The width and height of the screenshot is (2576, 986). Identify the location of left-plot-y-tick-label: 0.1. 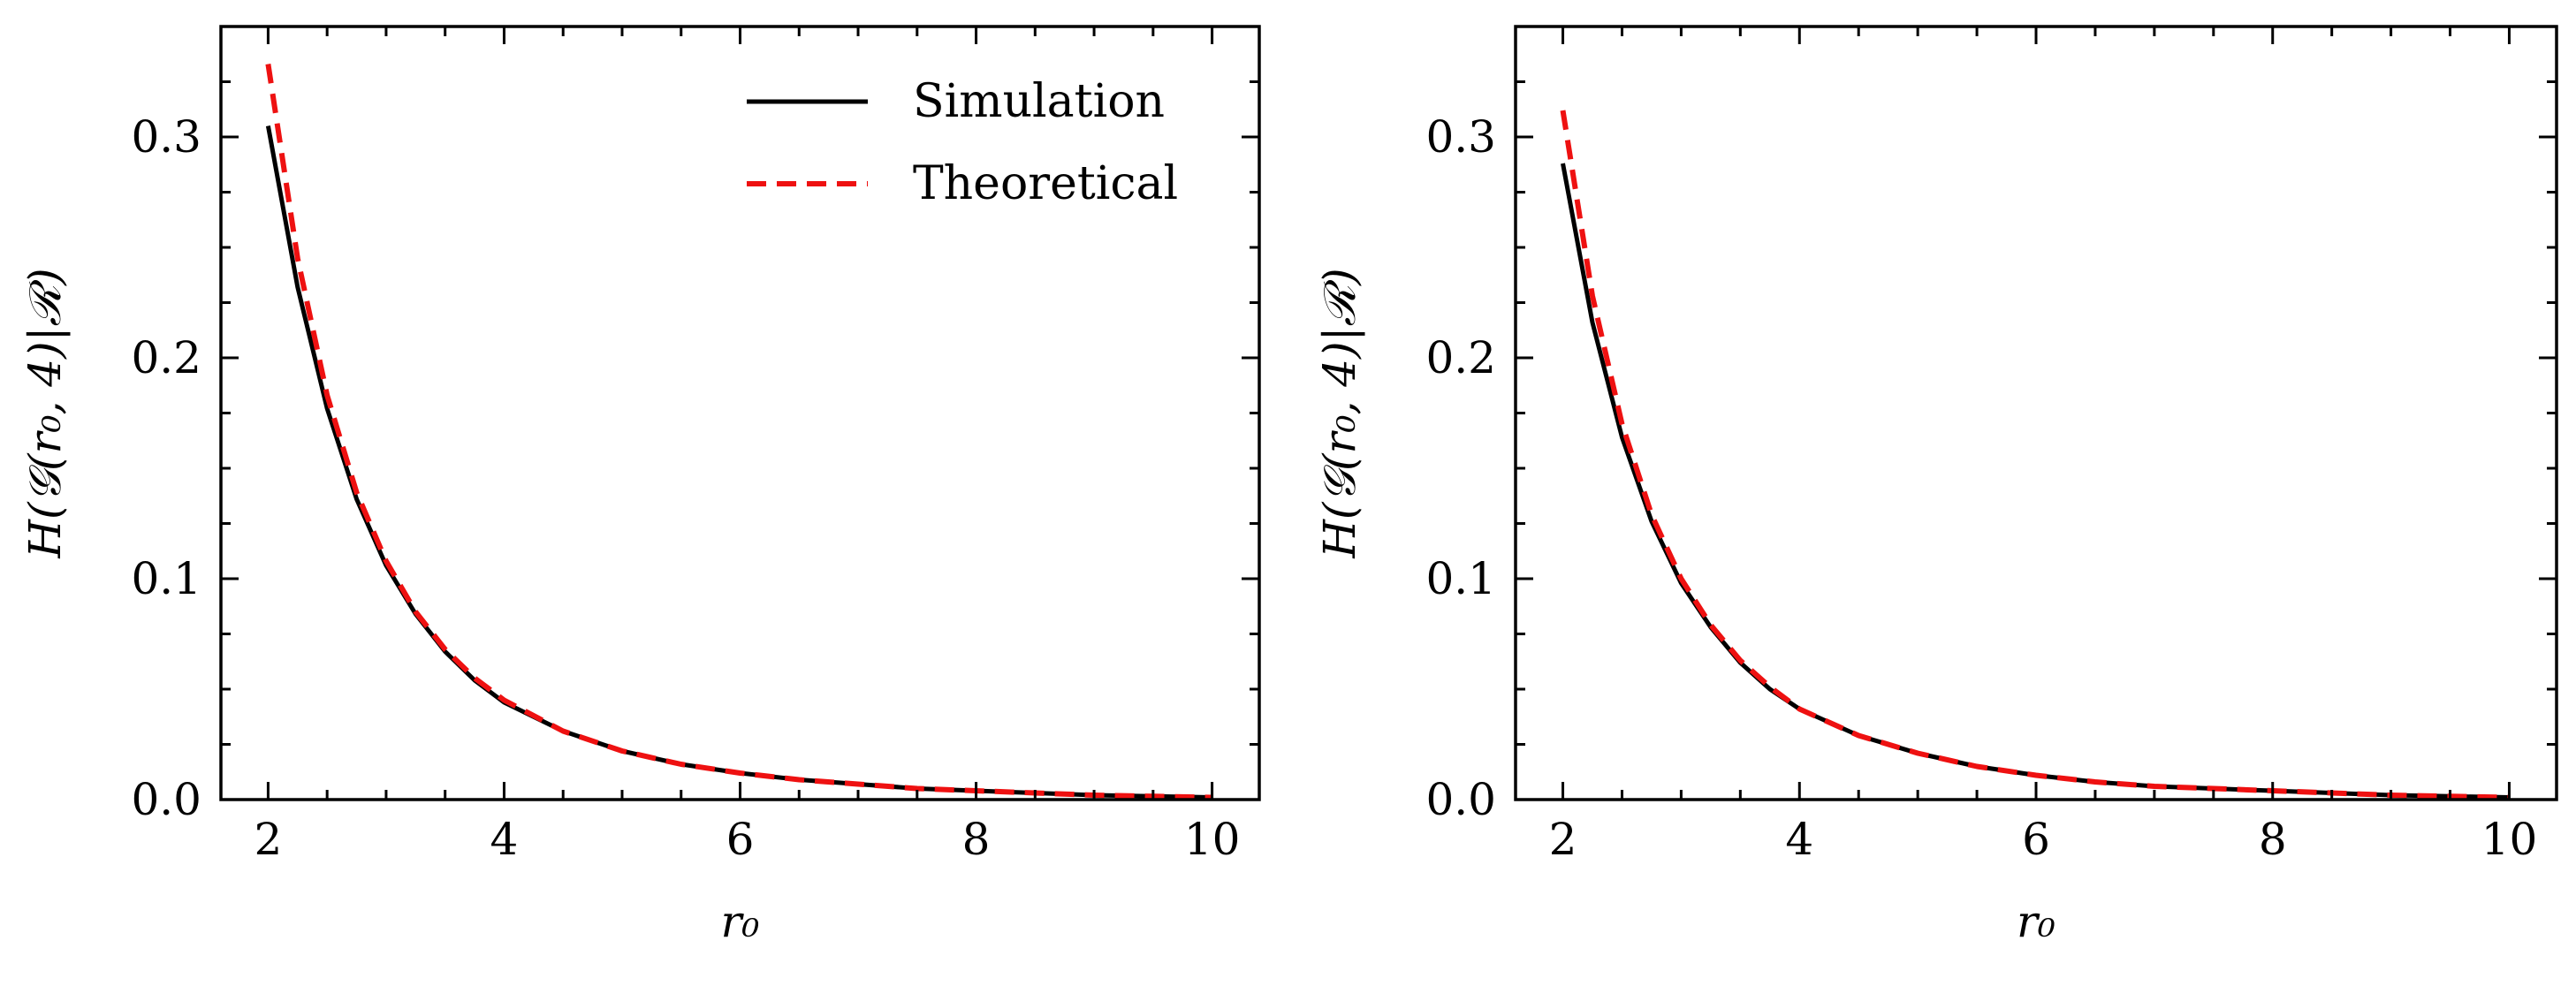
(166, 578).